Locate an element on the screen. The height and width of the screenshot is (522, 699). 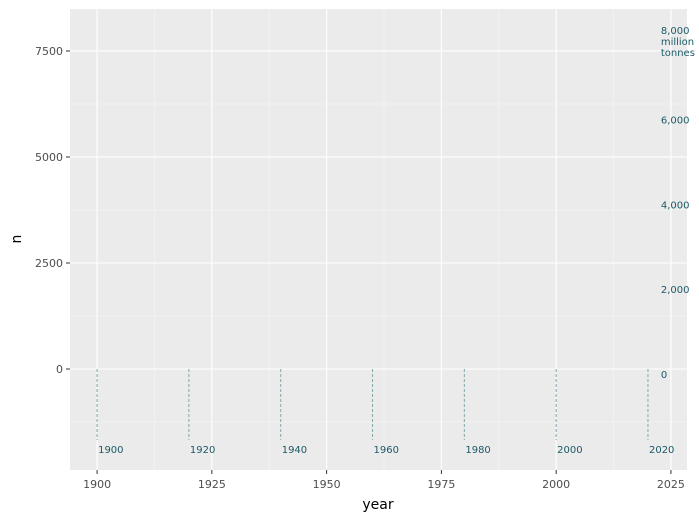
x-tick-label: 2000 is located at coordinates (556, 484).